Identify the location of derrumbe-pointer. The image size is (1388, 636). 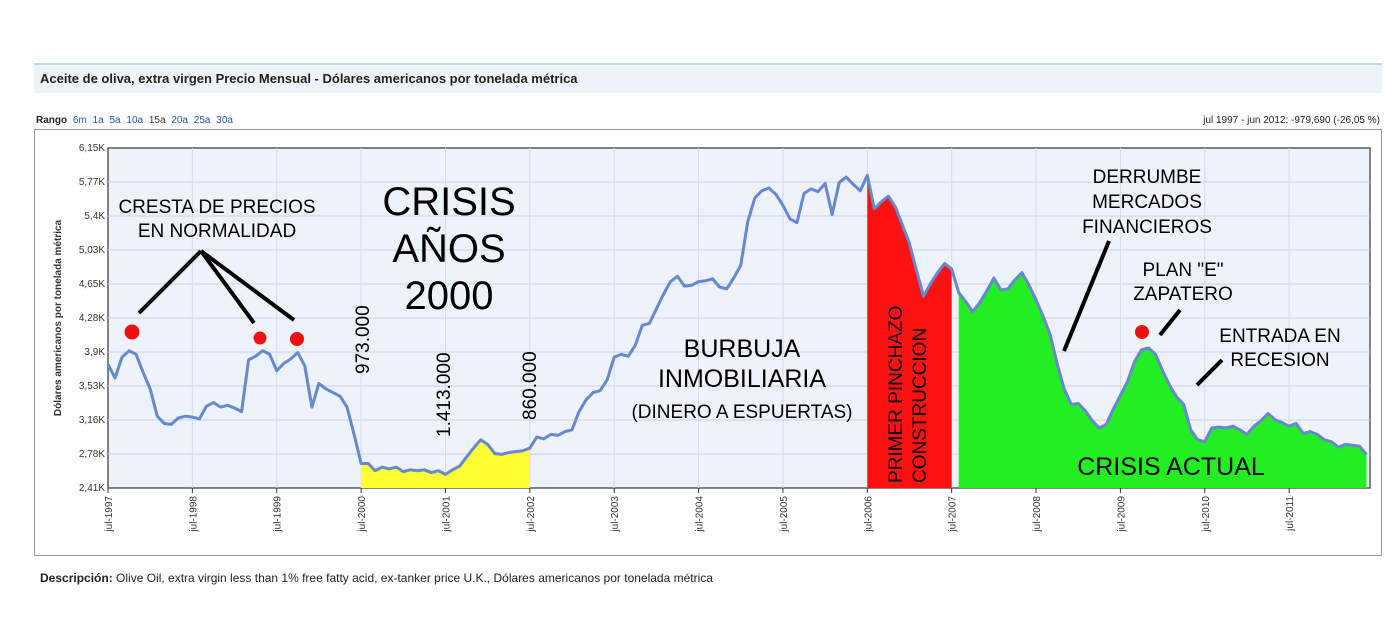
(1086, 296).